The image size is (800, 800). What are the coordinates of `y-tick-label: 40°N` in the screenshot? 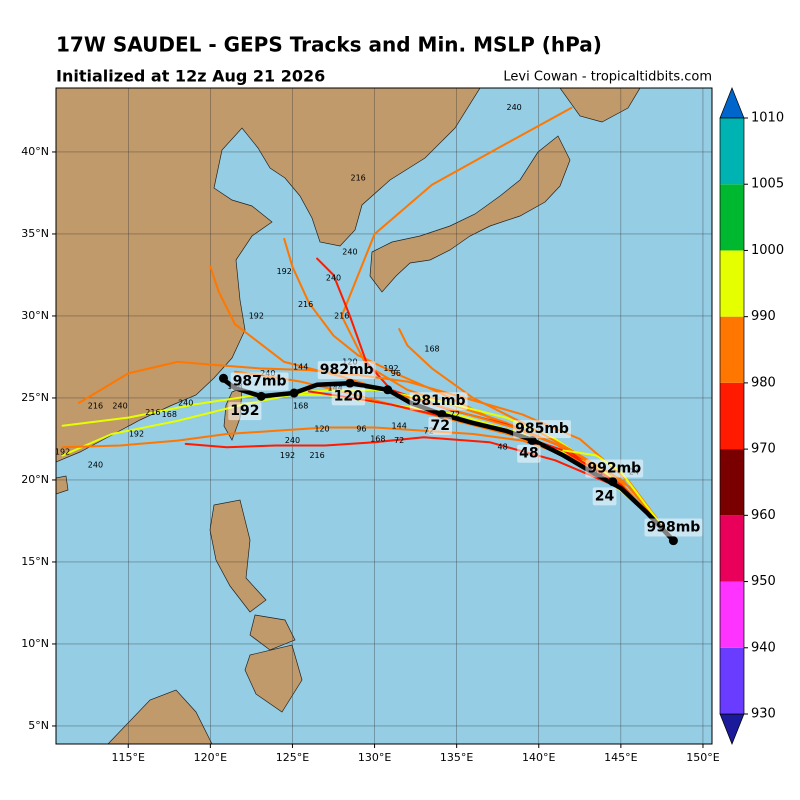 It's located at (35, 151).